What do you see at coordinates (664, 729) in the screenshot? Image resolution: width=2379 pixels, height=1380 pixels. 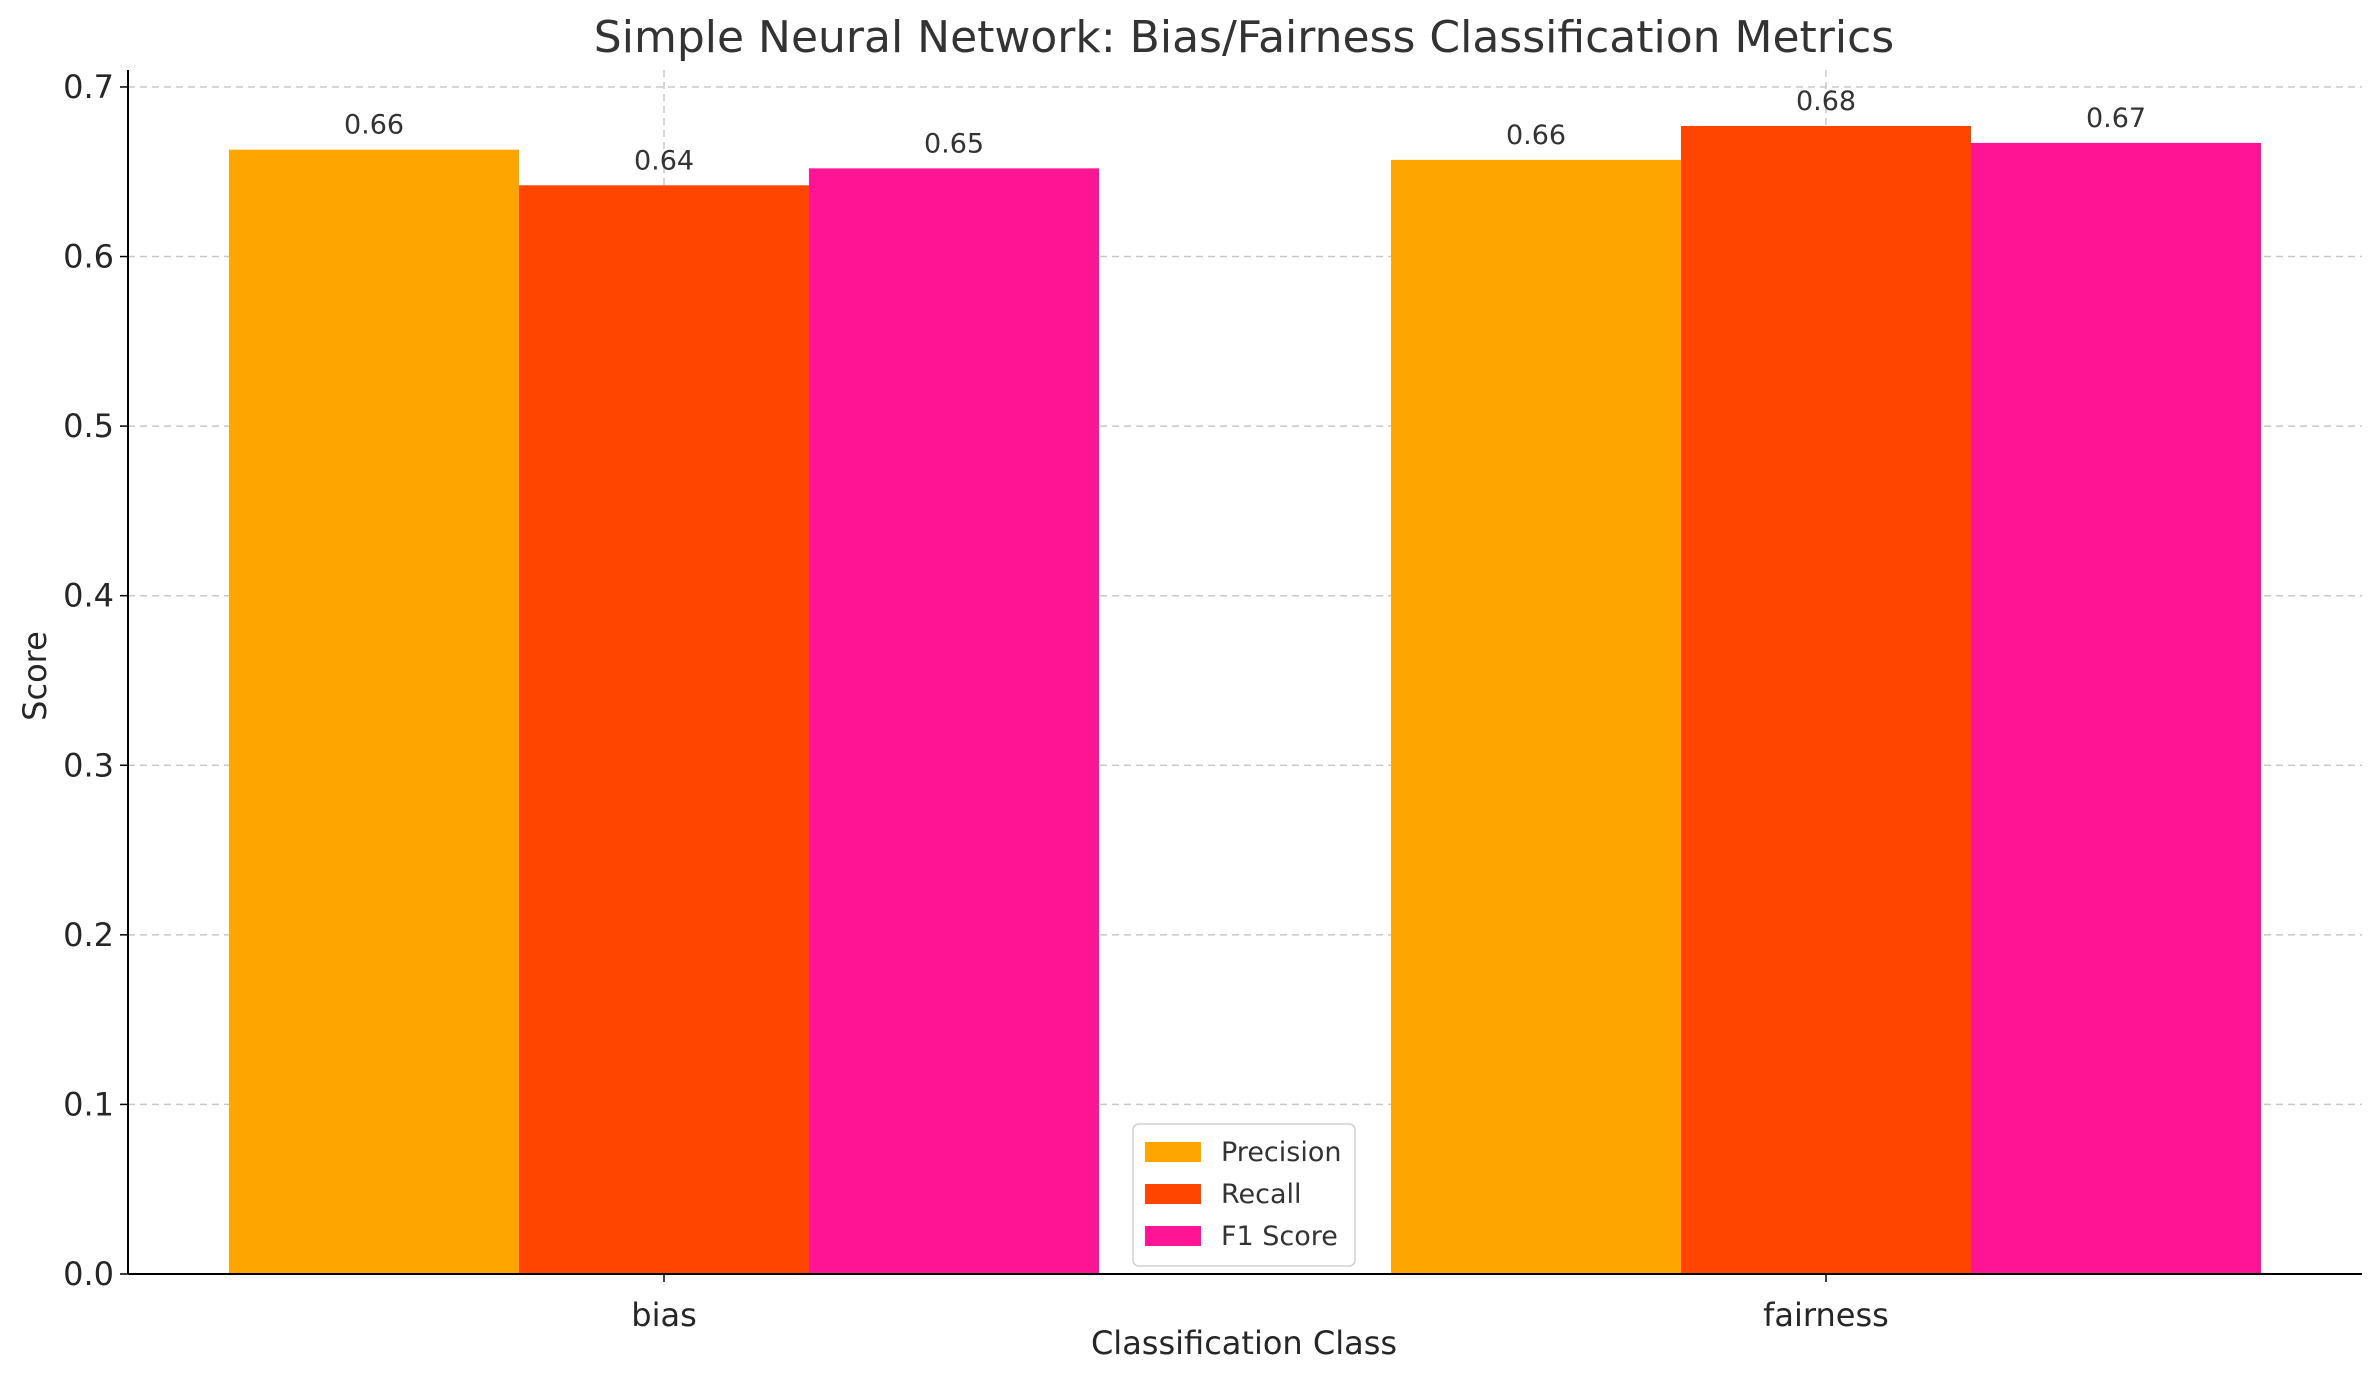 I see `bar-bias-recall` at bounding box center [664, 729].